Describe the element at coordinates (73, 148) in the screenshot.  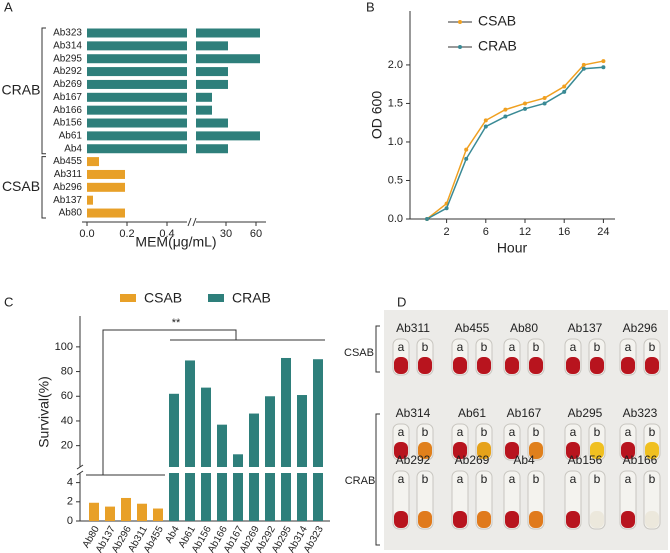
I see `category-label: Ab4` at that location.